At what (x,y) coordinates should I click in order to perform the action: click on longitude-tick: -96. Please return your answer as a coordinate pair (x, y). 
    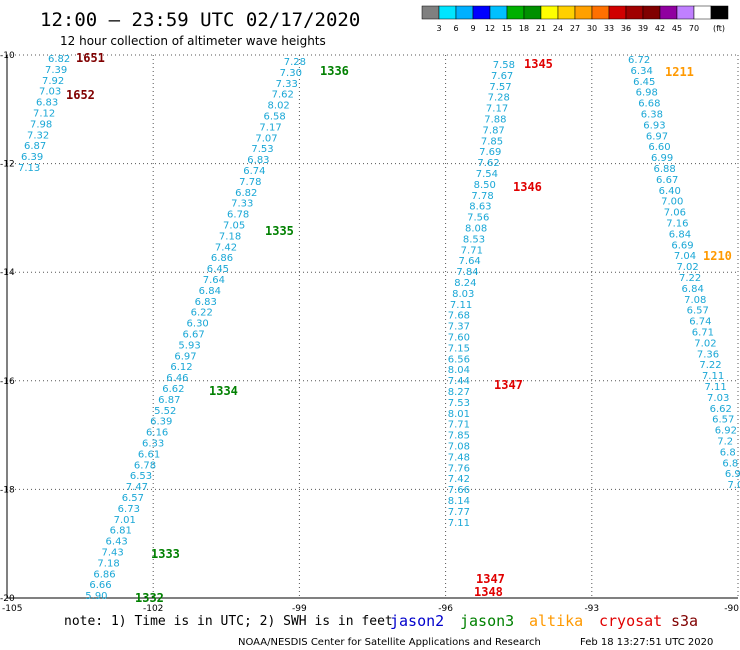
    Looking at the image, I should click on (445, 609).